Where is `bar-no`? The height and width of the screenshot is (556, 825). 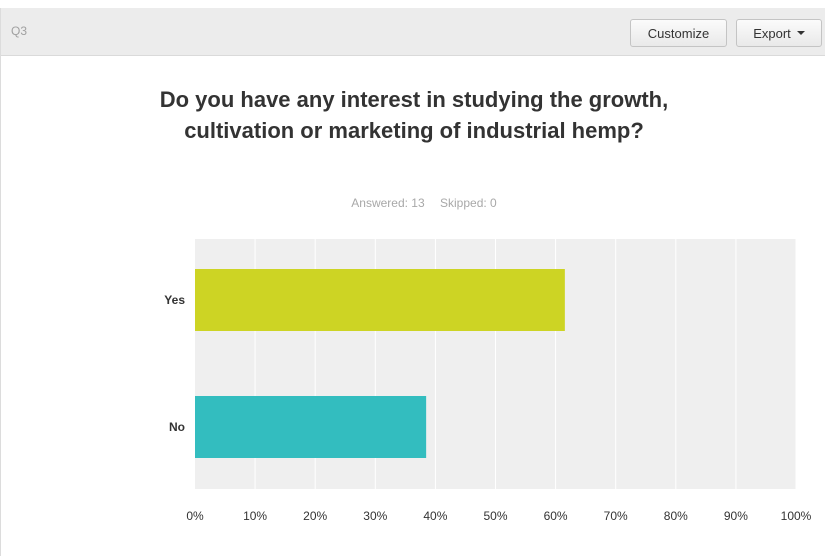 bar-no is located at coordinates (311, 427).